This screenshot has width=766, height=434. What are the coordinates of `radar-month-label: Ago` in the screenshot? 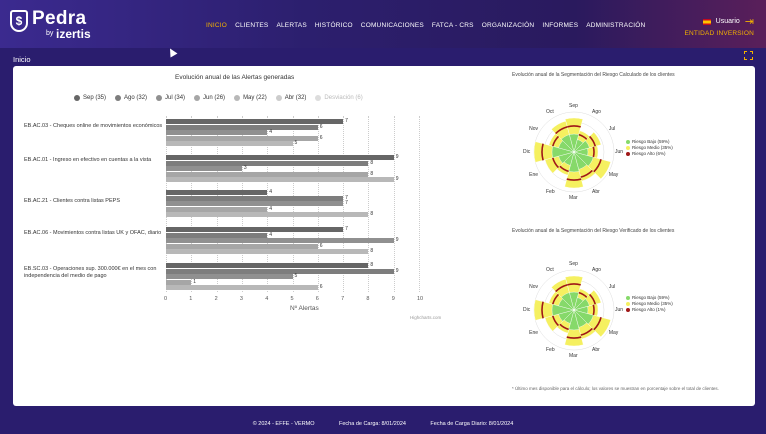 It's located at (596, 270).